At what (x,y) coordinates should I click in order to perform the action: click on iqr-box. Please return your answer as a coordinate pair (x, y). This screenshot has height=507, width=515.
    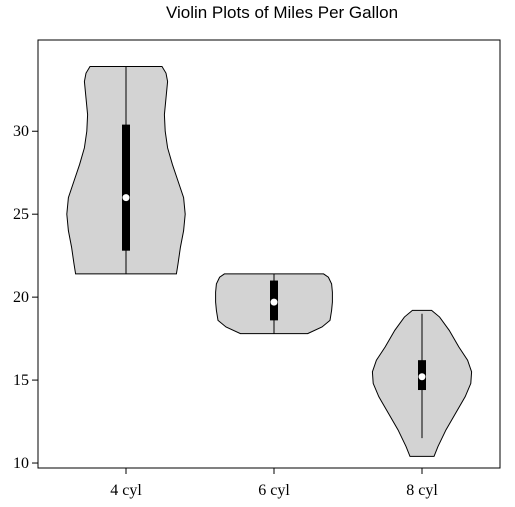
    Looking at the image, I should click on (126, 187).